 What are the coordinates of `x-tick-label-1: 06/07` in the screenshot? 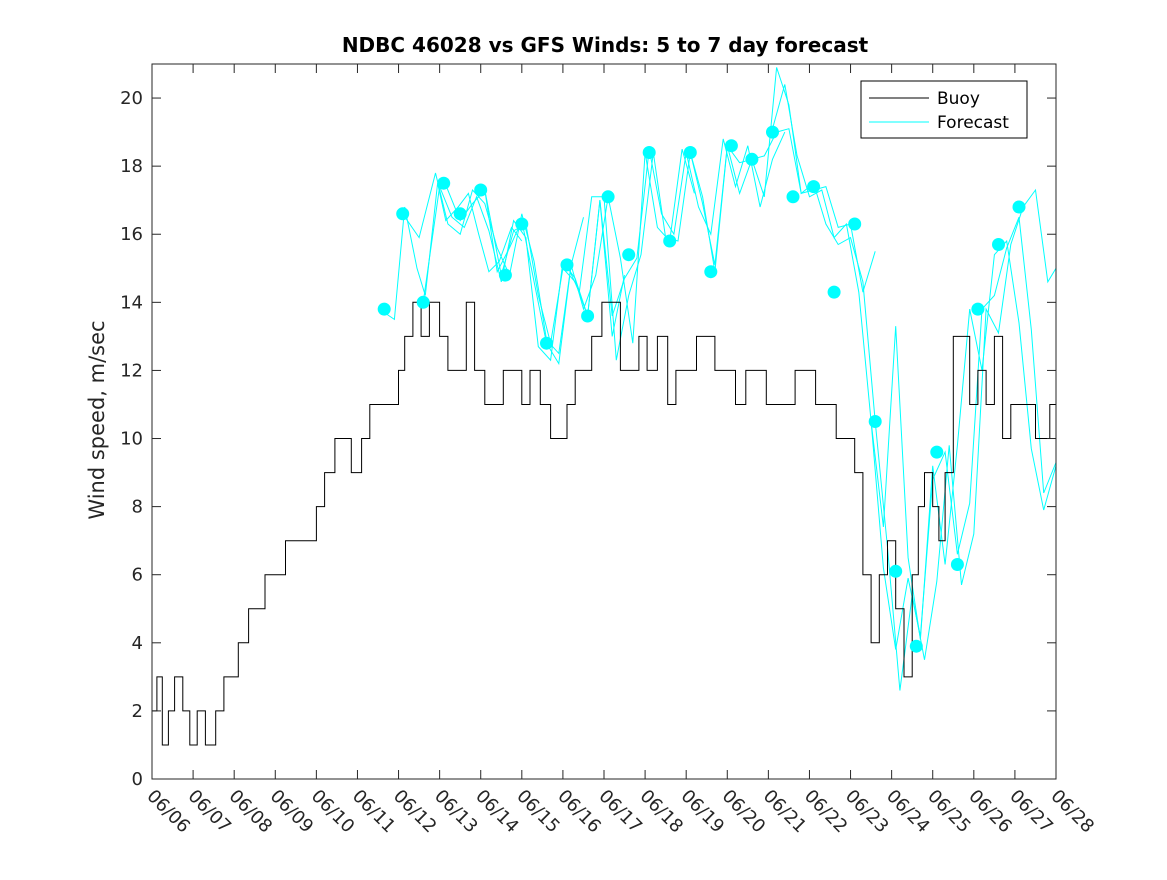 It's located at (210, 812).